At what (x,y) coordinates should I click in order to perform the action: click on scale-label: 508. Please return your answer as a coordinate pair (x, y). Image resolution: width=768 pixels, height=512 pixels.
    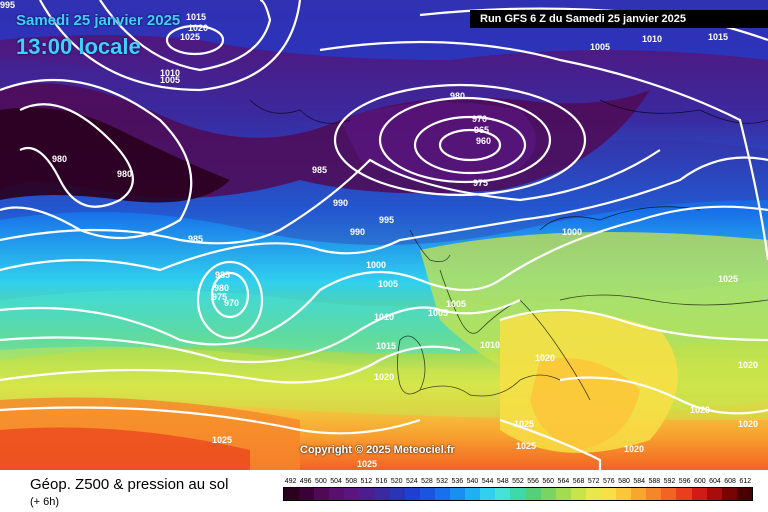
    Looking at the image, I should click on (351, 481).